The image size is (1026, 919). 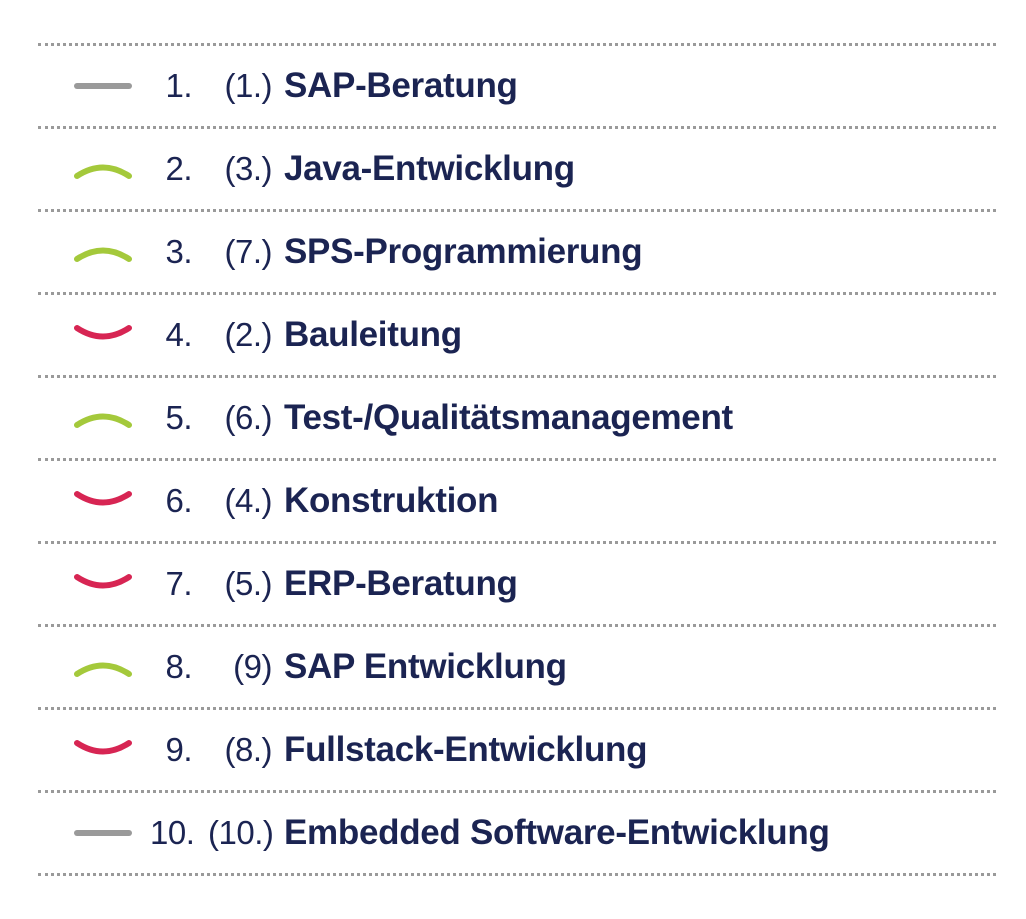 I want to click on current-rank: 10., so click(x=172, y=832).